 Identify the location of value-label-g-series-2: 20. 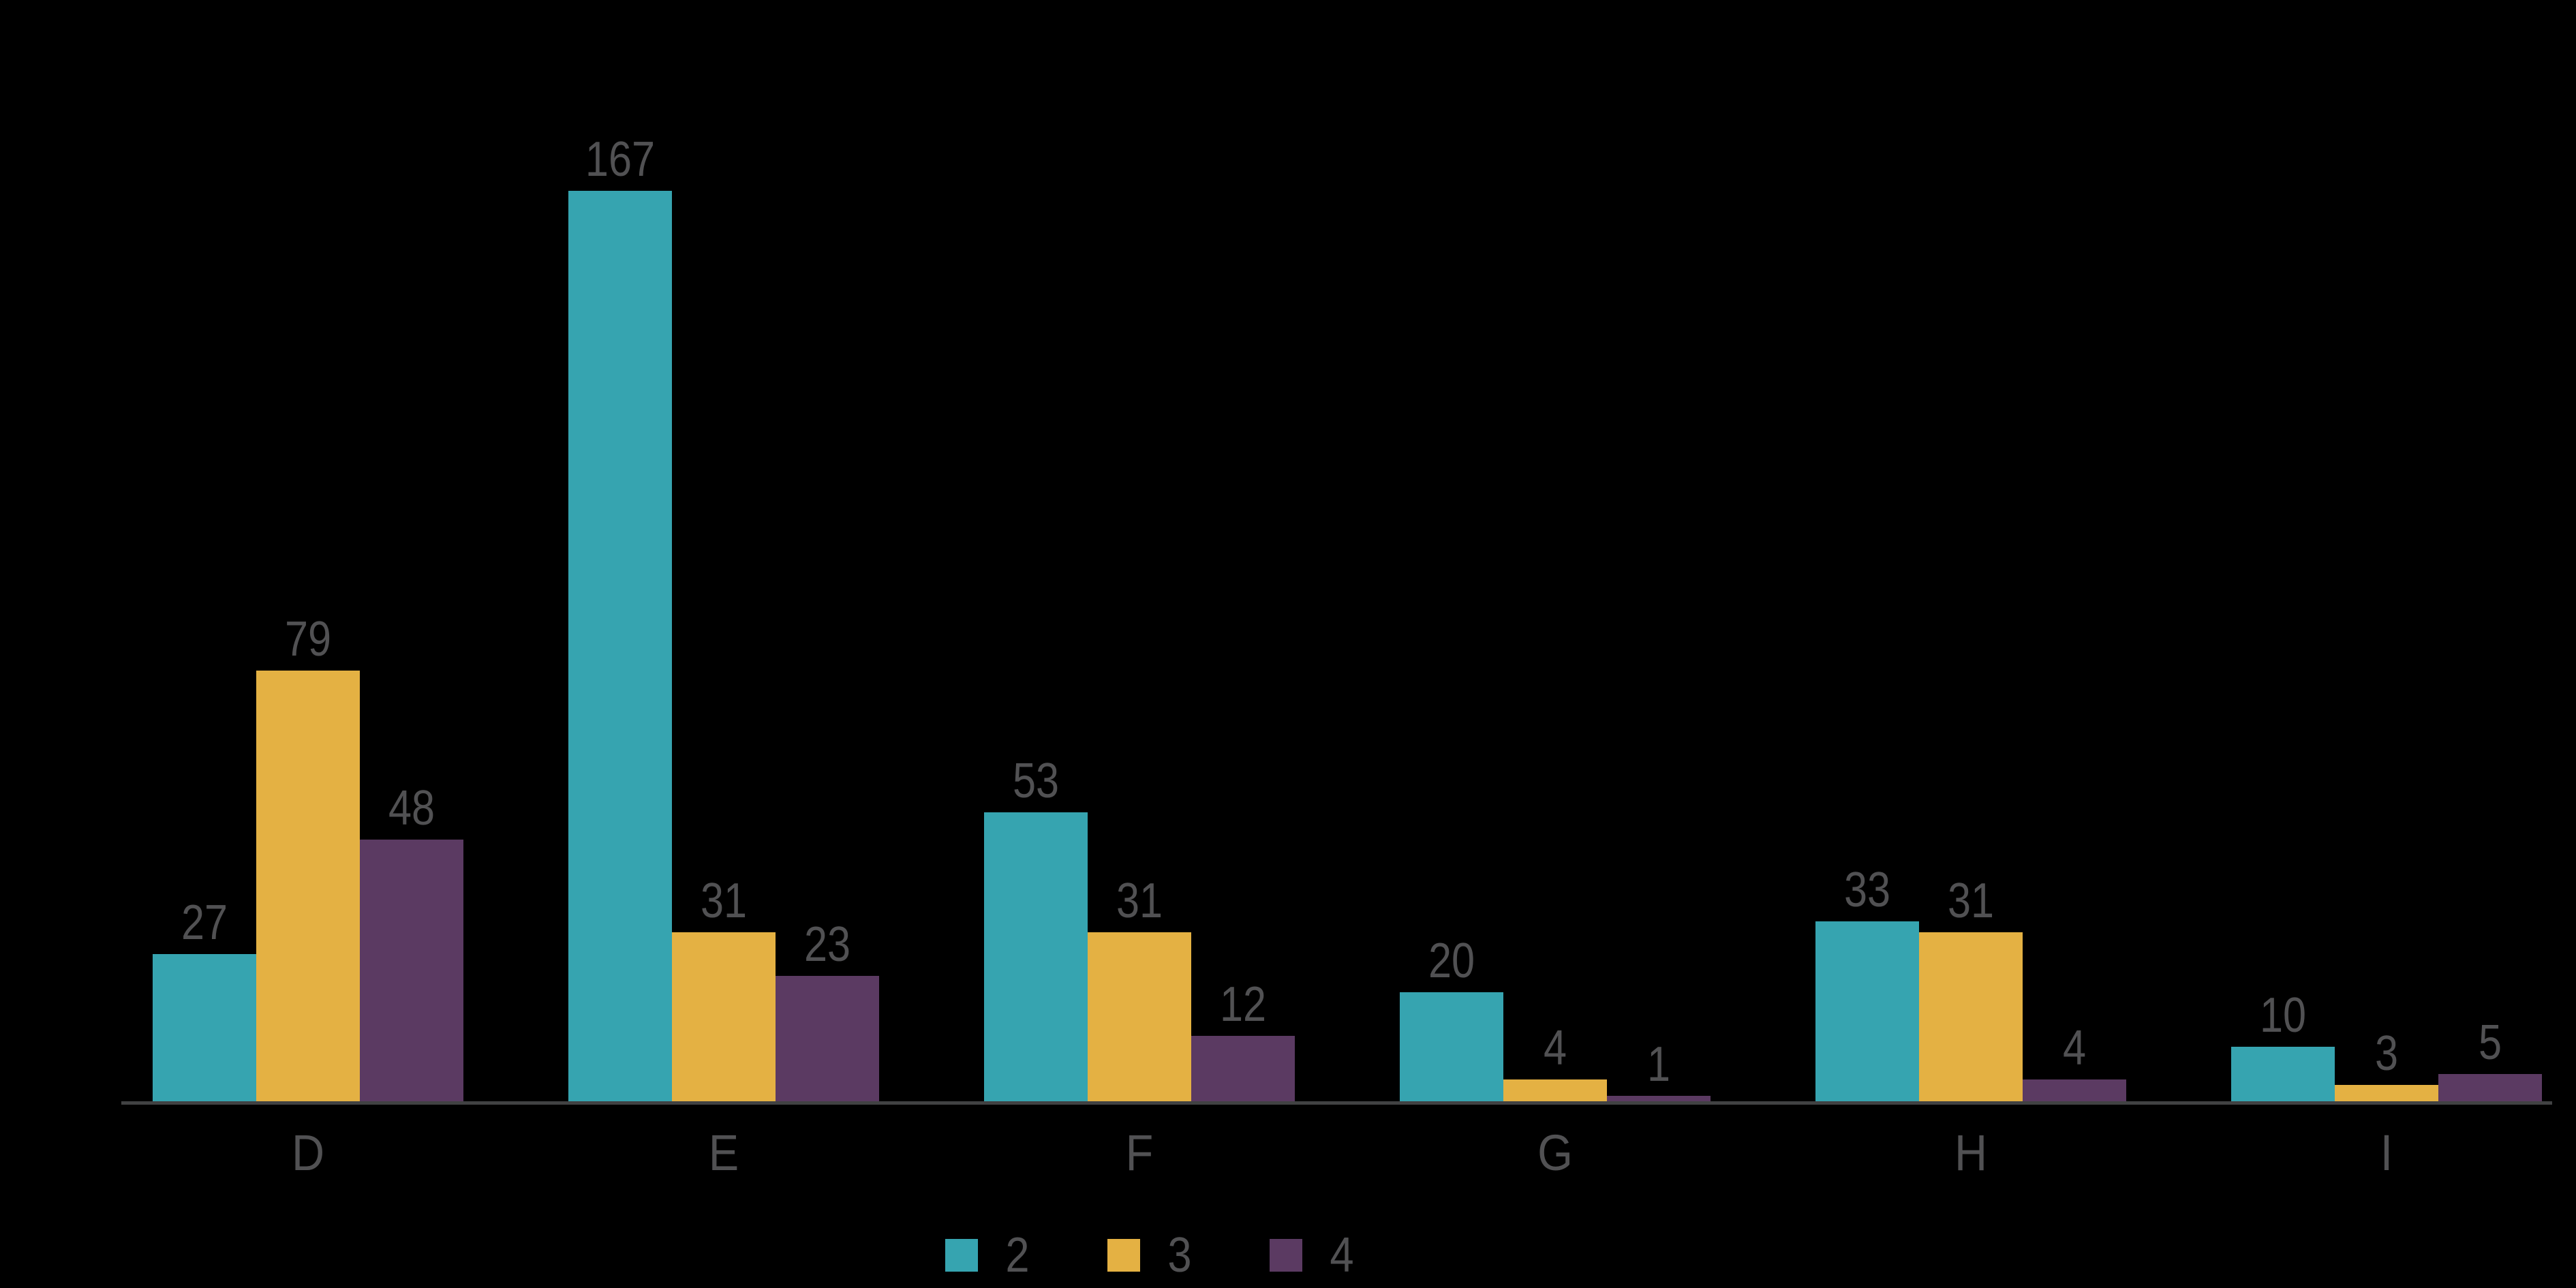
(1451, 961).